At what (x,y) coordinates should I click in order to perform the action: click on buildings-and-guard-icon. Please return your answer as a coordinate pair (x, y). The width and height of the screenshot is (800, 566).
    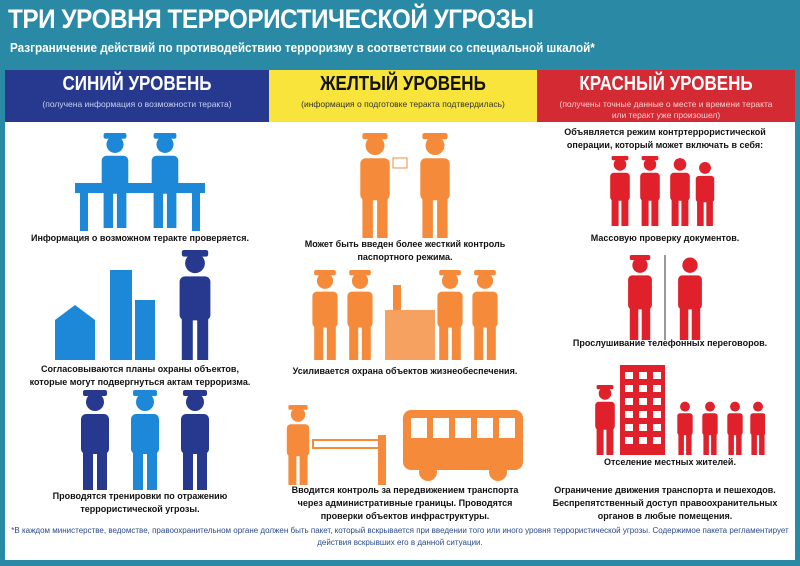
    Looking at the image, I should click on (133, 305).